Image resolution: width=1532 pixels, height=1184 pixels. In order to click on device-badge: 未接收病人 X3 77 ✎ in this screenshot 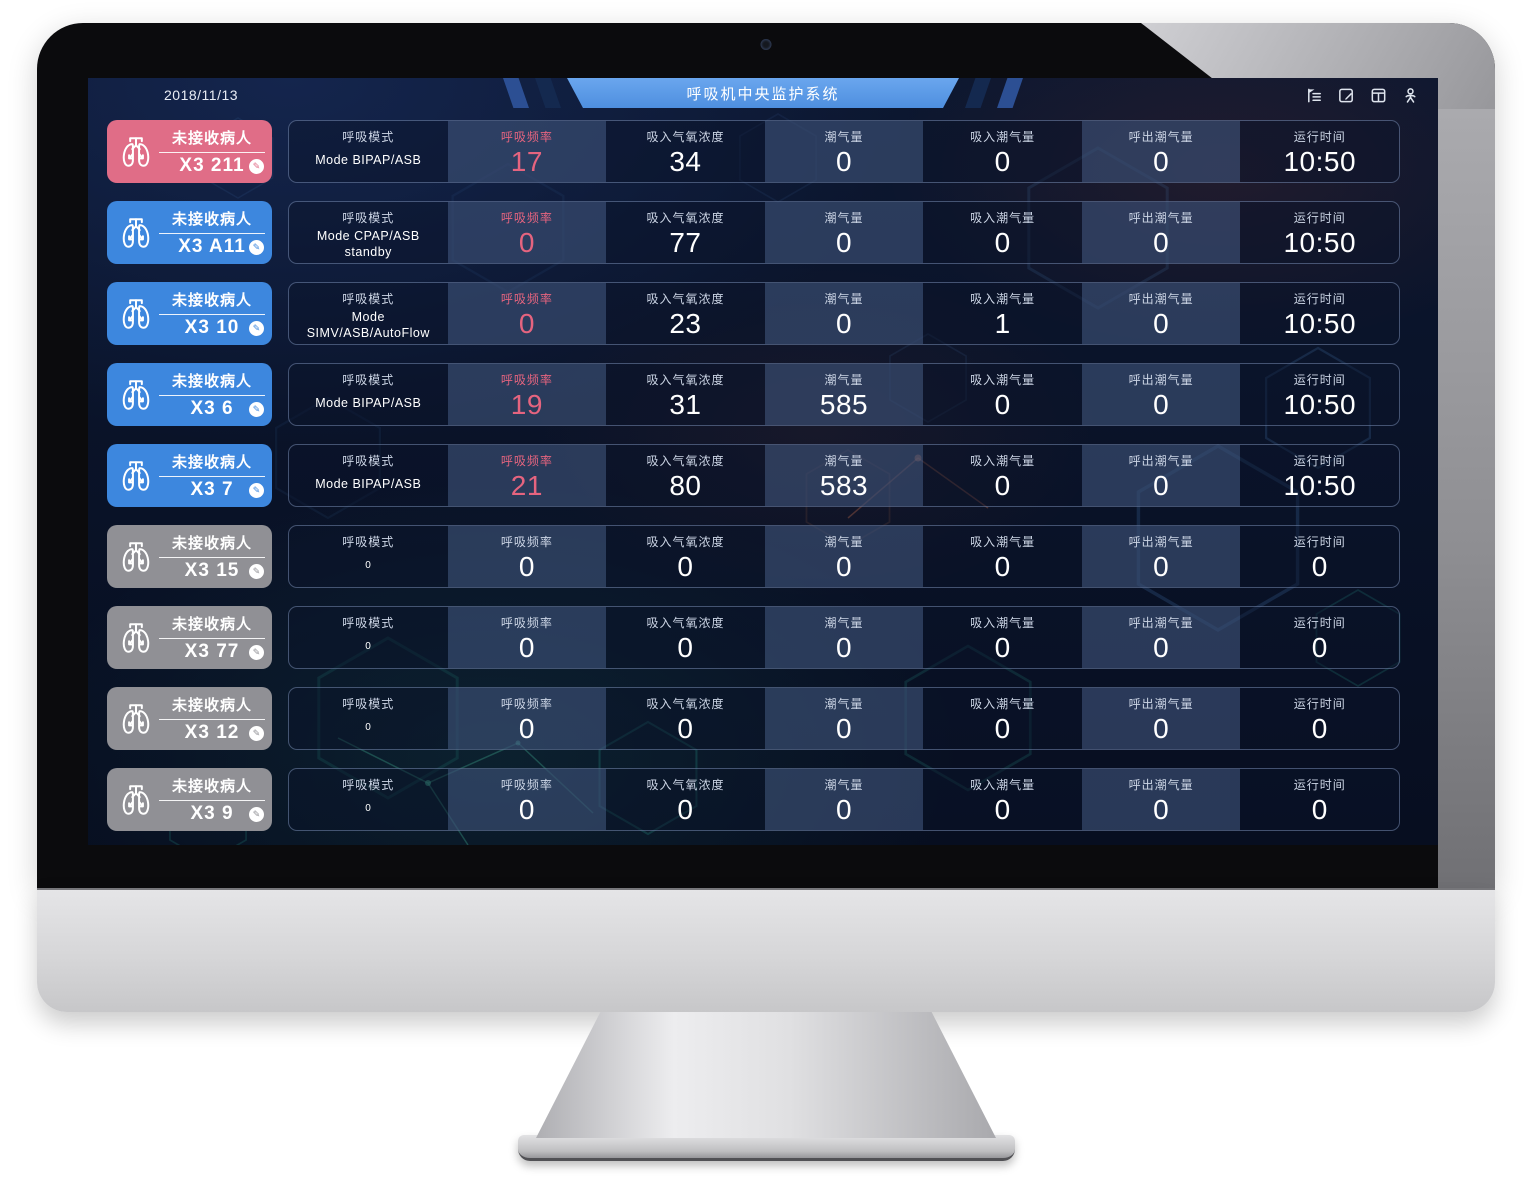, I will do `click(189, 637)`.